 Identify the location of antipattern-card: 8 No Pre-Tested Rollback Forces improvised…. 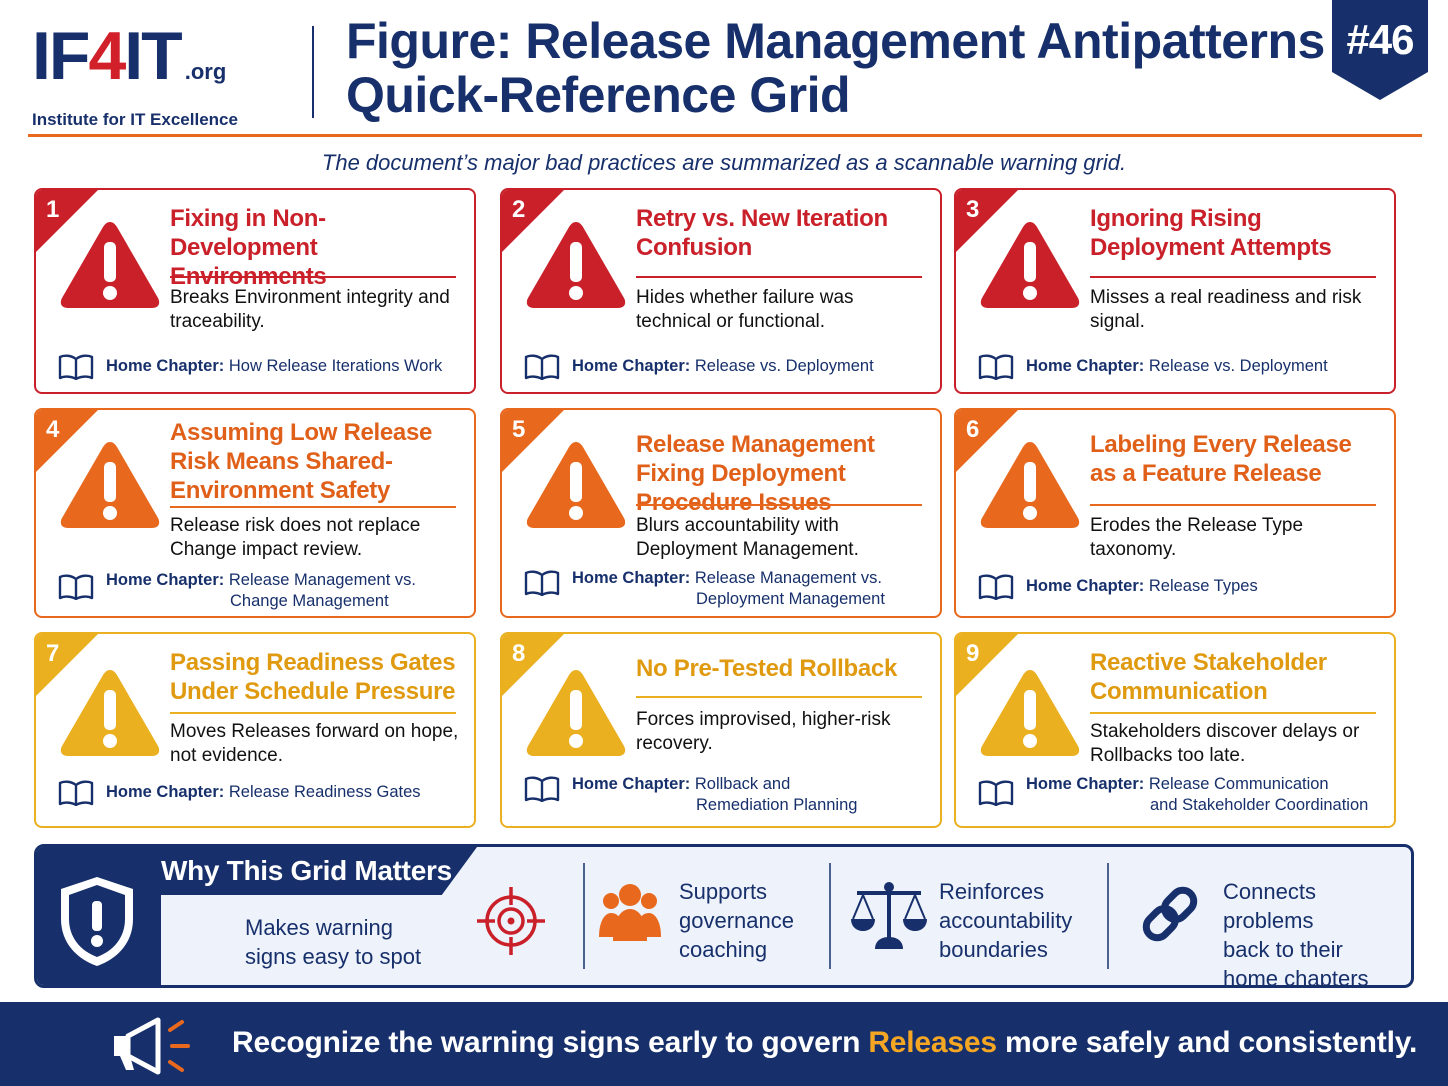
(721, 730).